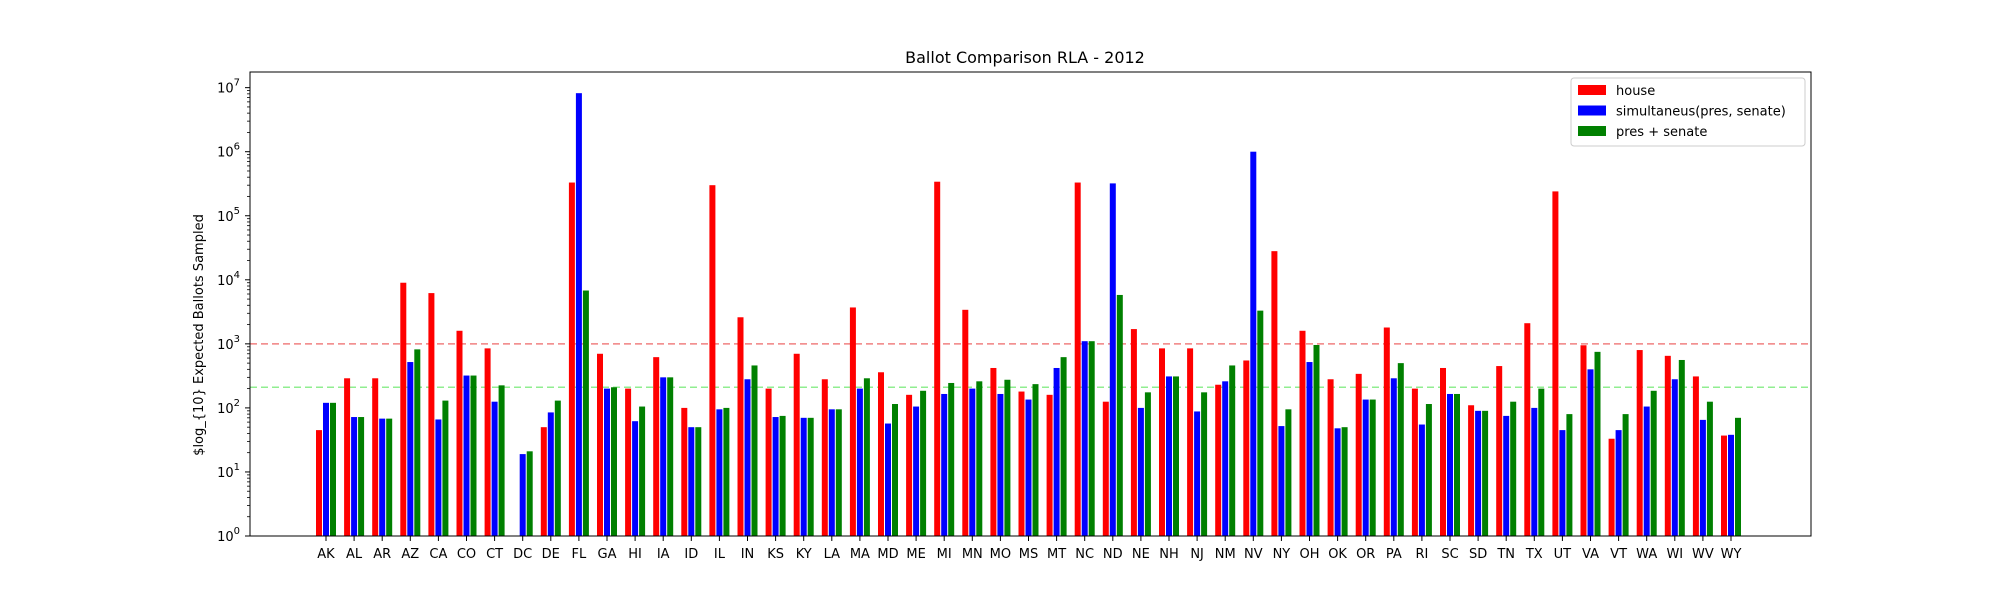 The height and width of the screenshot is (604, 2000). What do you see at coordinates (663, 456) in the screenshot?
I see `simultaneous-bar-ia` at bounding box center [663, 456].